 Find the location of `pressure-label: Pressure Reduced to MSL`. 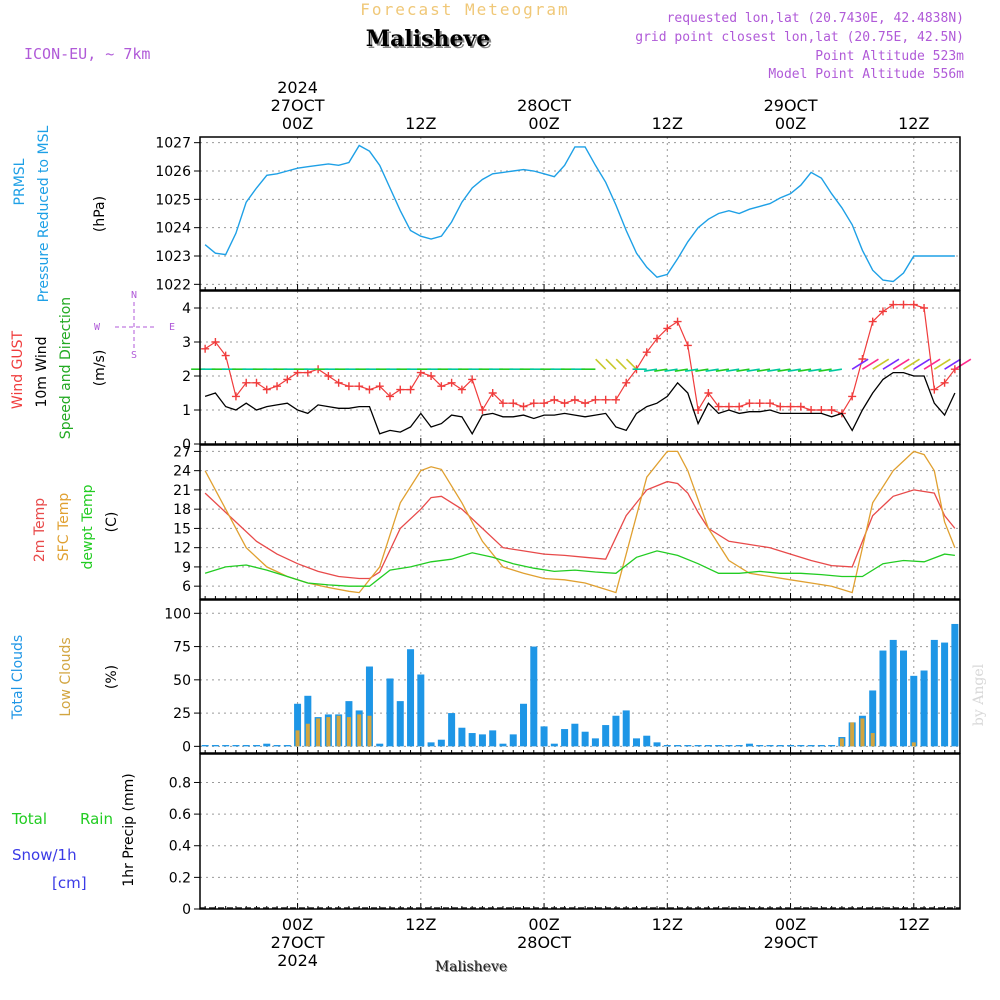

pressure-label: Pressure Reduced to MSL is located at coordinates (44, 213).